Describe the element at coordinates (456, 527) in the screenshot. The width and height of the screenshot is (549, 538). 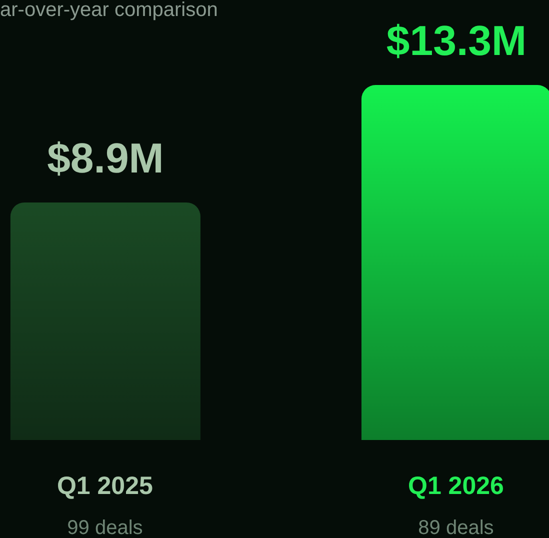
I see `text: 89 deals` at that location.